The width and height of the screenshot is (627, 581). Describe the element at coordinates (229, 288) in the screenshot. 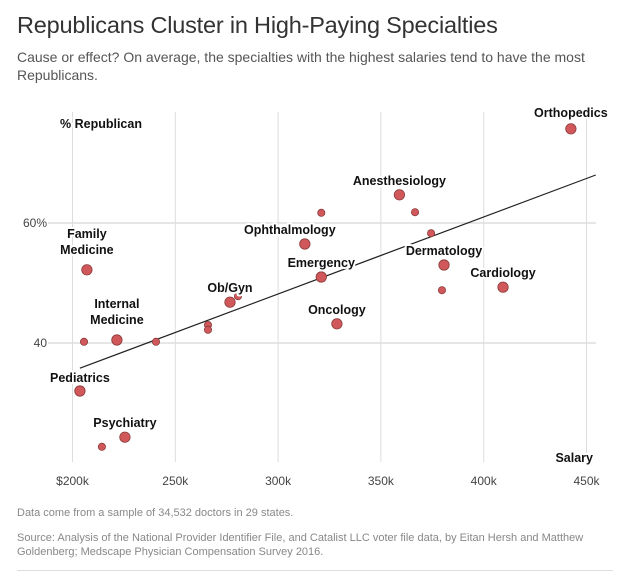

I see `point-label: Ob/Gyn` at that location.